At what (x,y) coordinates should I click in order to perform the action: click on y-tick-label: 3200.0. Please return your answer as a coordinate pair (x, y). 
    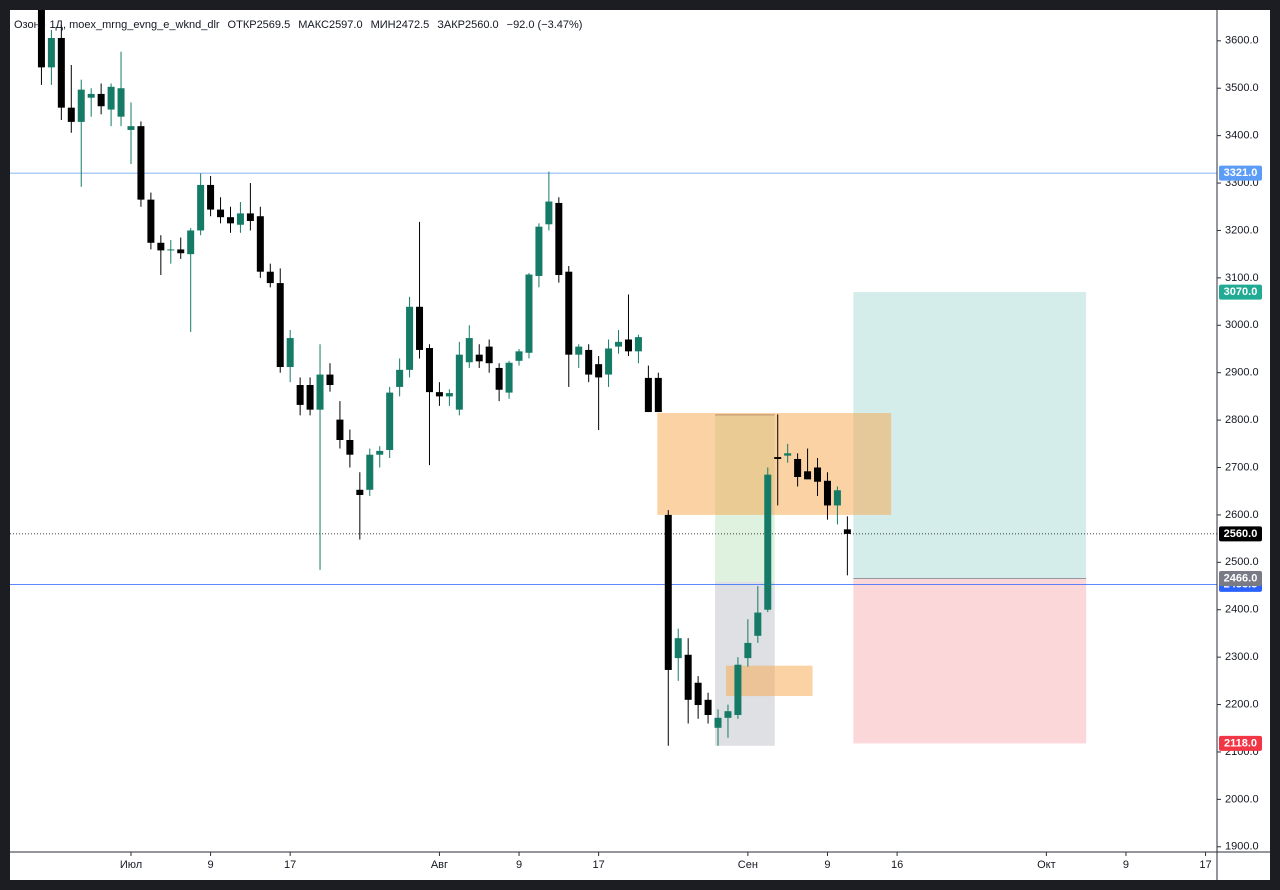
    Looking at the image, I should click on (1242, 230).